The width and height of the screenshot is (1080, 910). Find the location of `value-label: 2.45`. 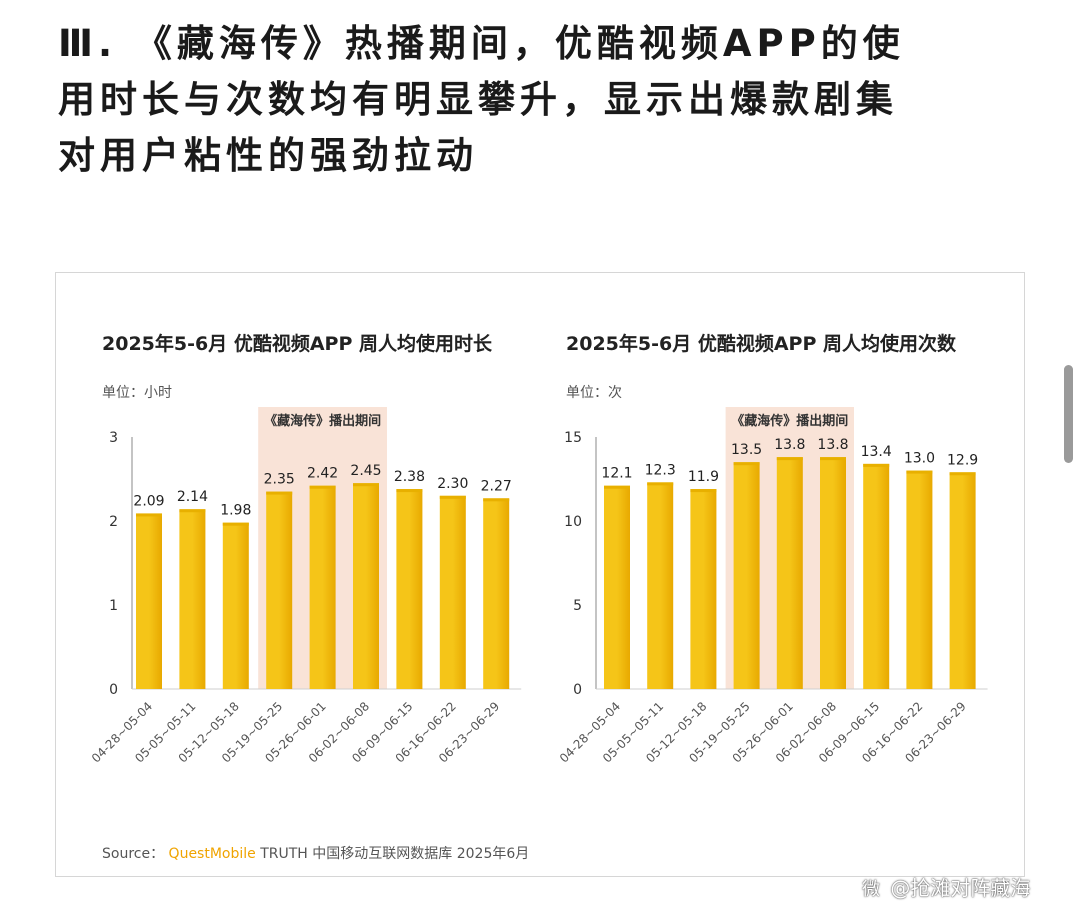

value-label: 2.45 is located at coordinates (365, 471).